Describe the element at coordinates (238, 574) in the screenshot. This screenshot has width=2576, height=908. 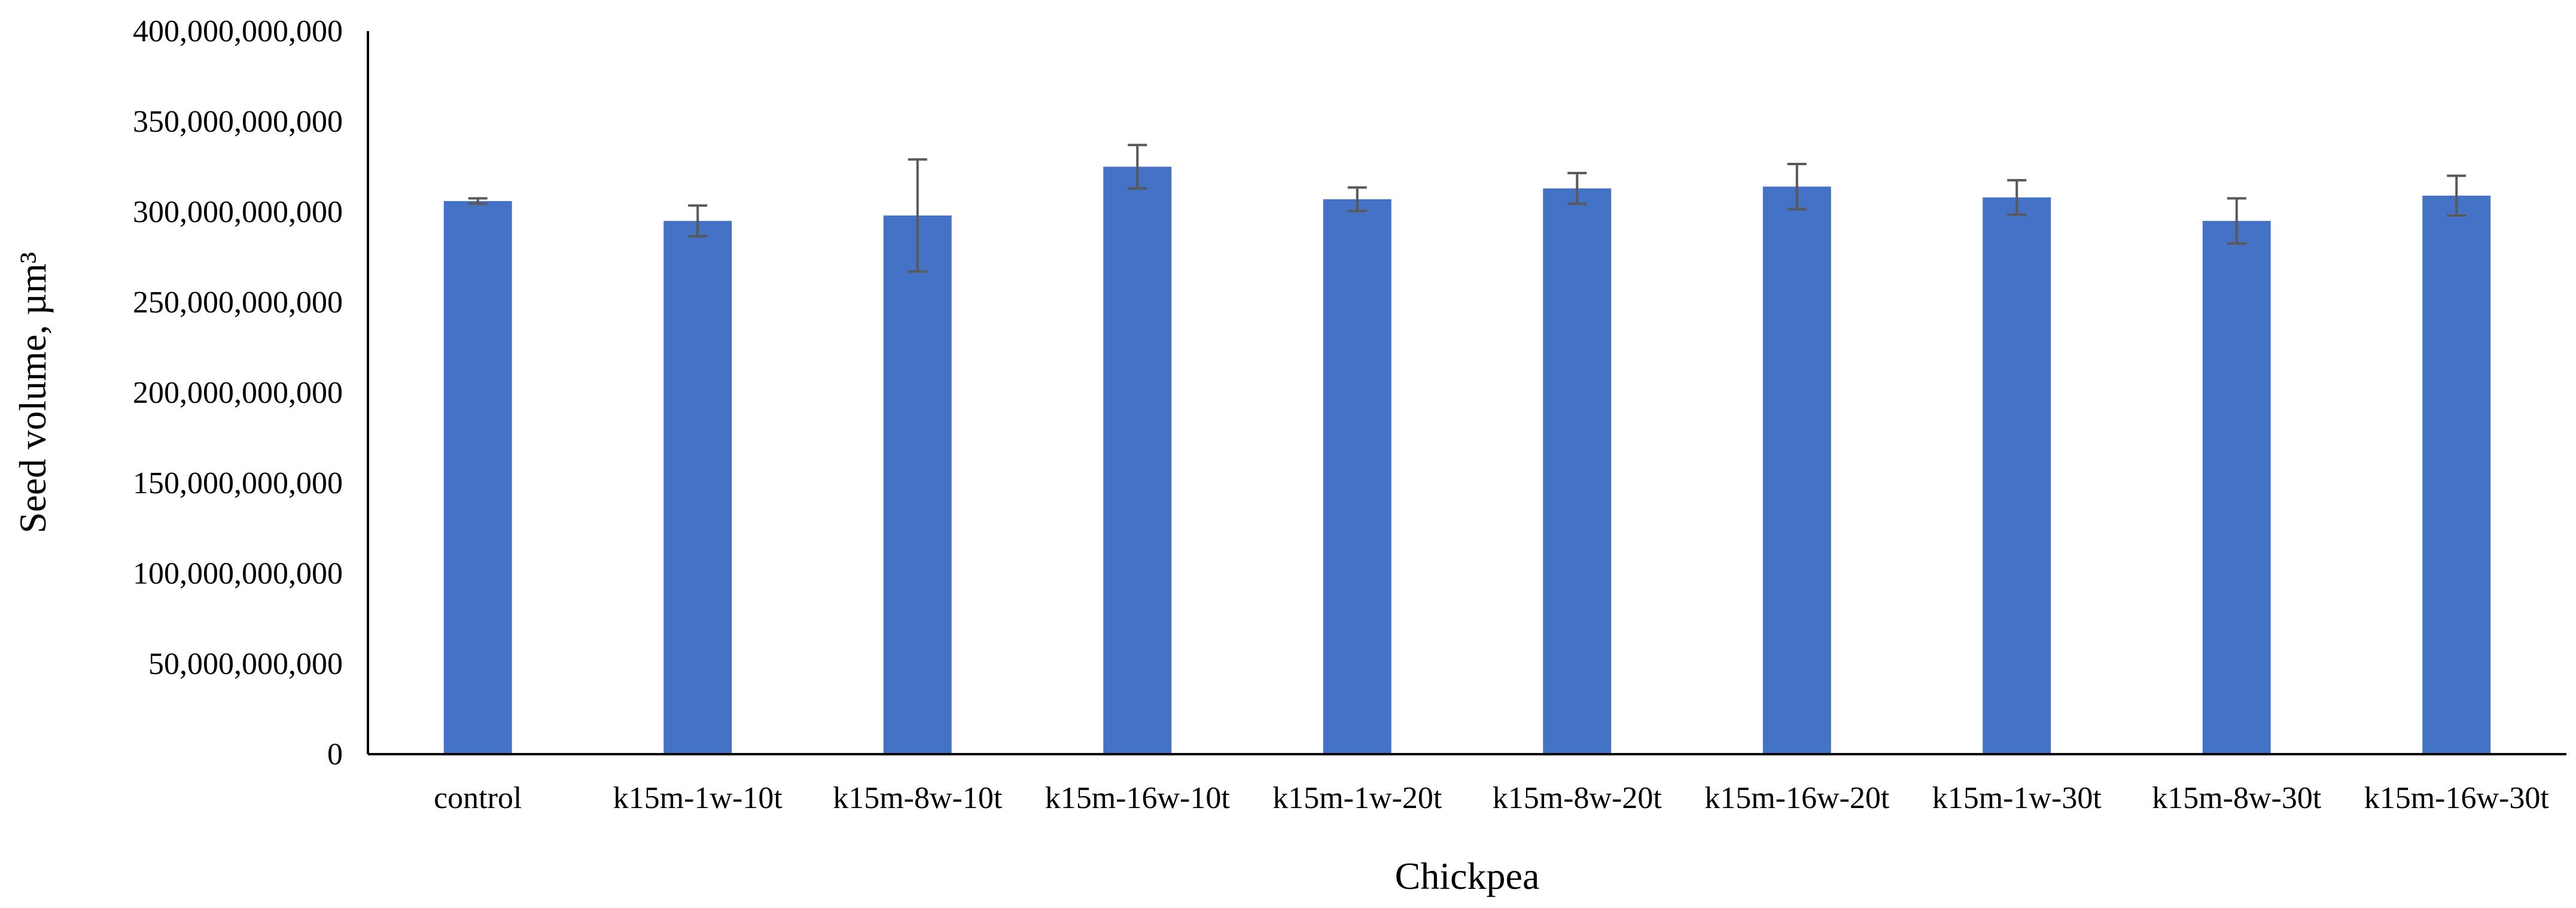
I see `y-tick-label: 100,000,000,000` at that location.